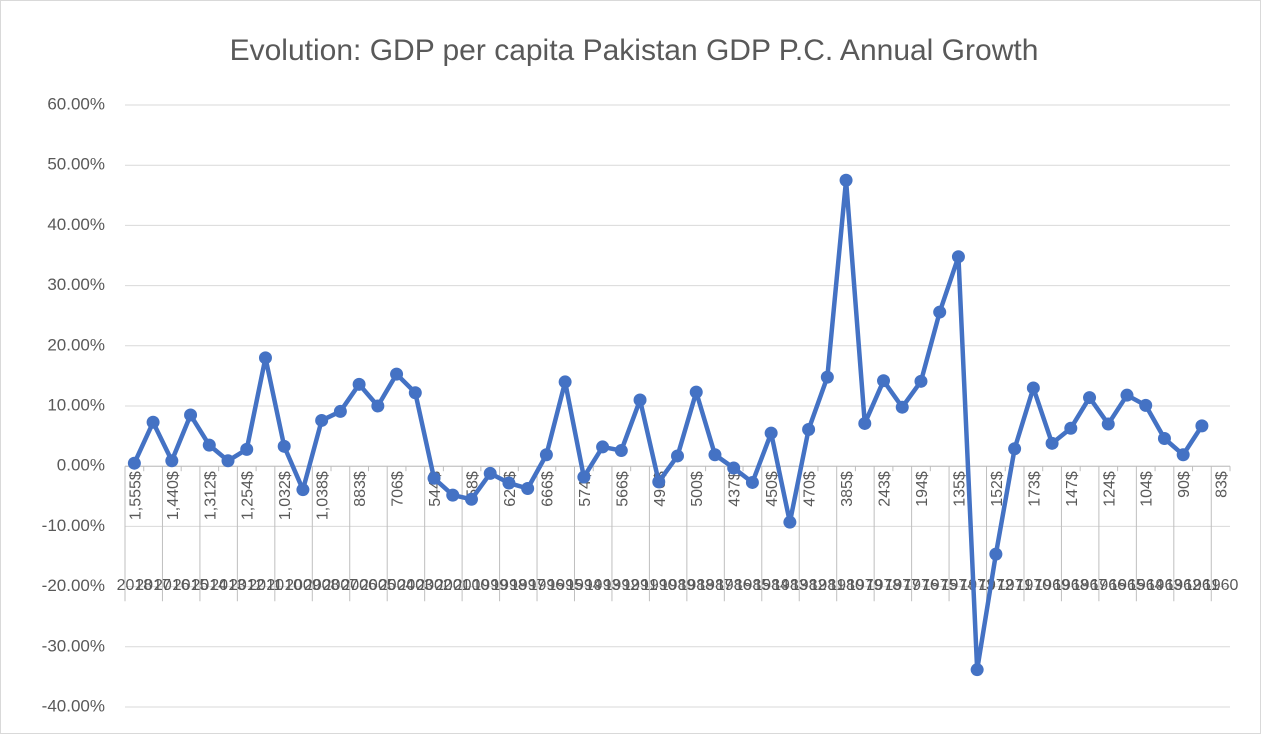  Describe the element at coordinates (378, 585) in the screenshot. I see `x-tick-label: 2005` at that location.